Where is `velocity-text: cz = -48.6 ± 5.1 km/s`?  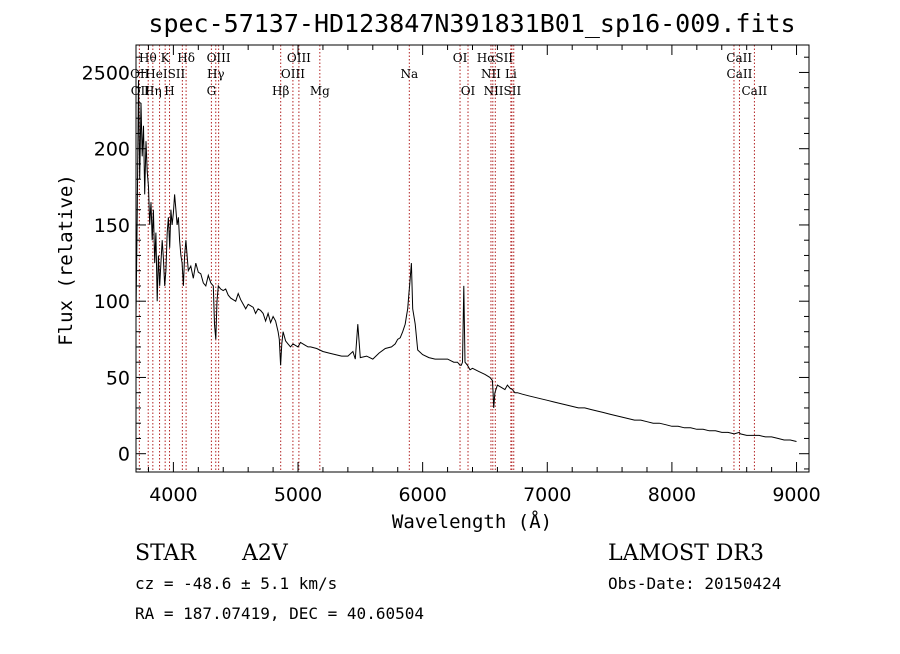 velocity-text: cz = -48.6 ± 5.1 km/s is located at coordinates (236, 583).